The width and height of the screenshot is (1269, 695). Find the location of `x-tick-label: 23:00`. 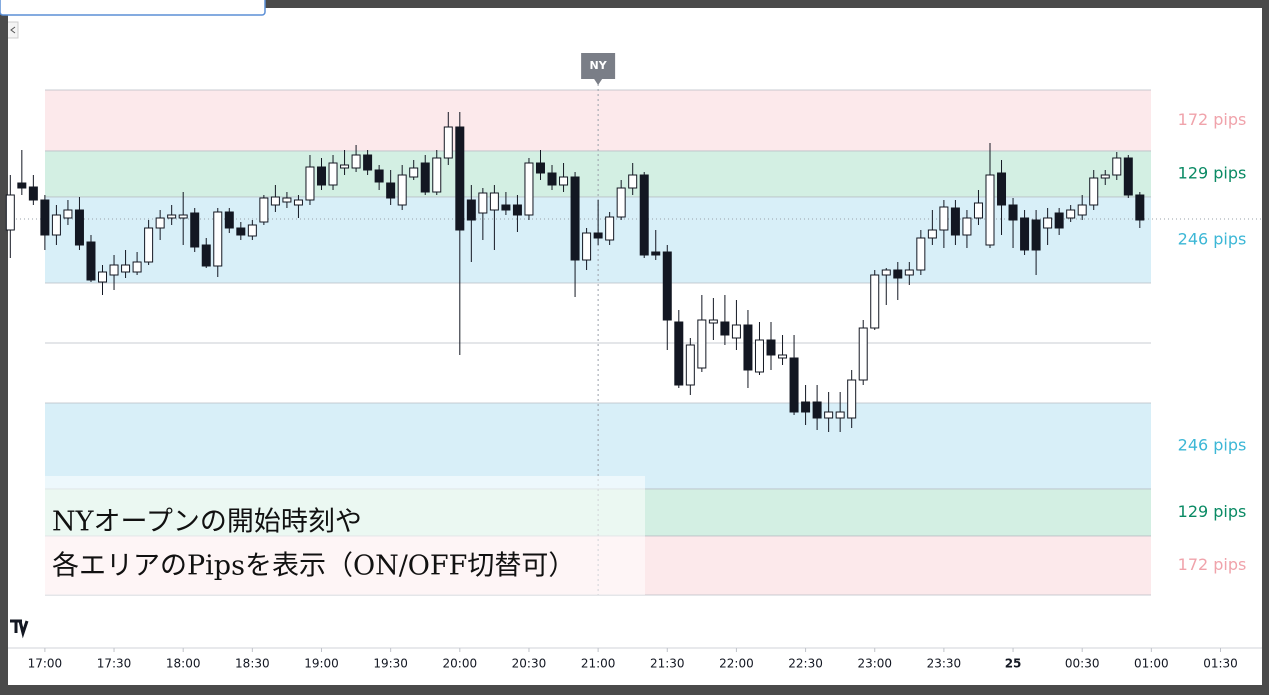

x-tick-label: 23:00 is located at coordinates (874, 664).